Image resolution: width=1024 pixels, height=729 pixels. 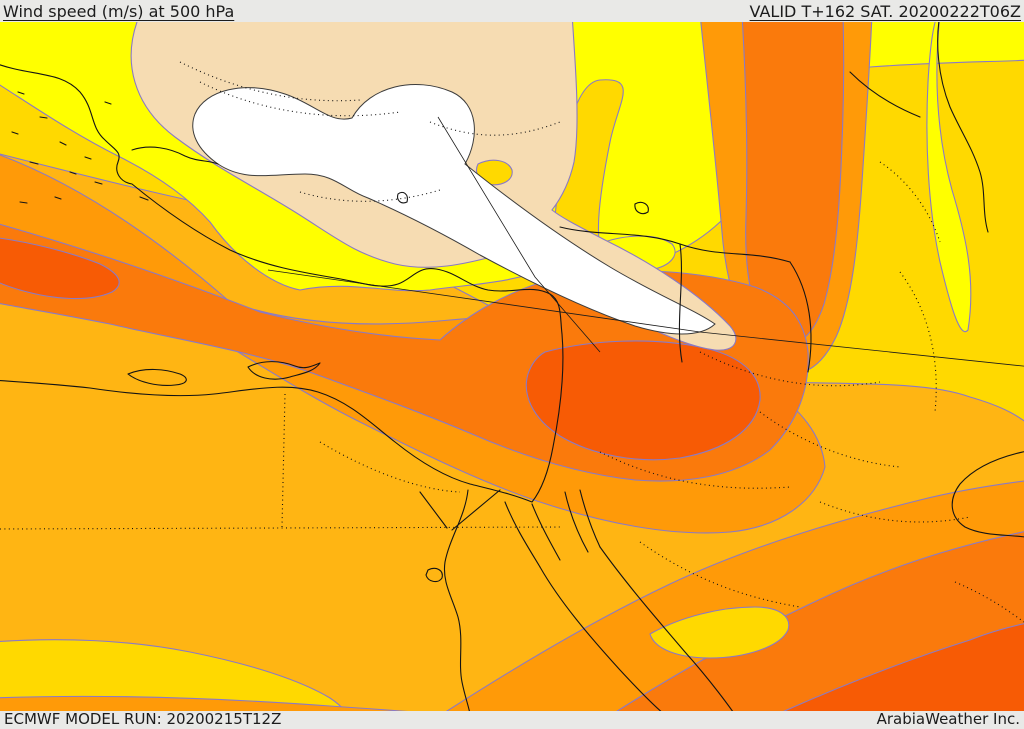 What do you see at coordinates (80, 147) in the screenshot?
I see `aegean-islands` at bounding box center [80, 147].